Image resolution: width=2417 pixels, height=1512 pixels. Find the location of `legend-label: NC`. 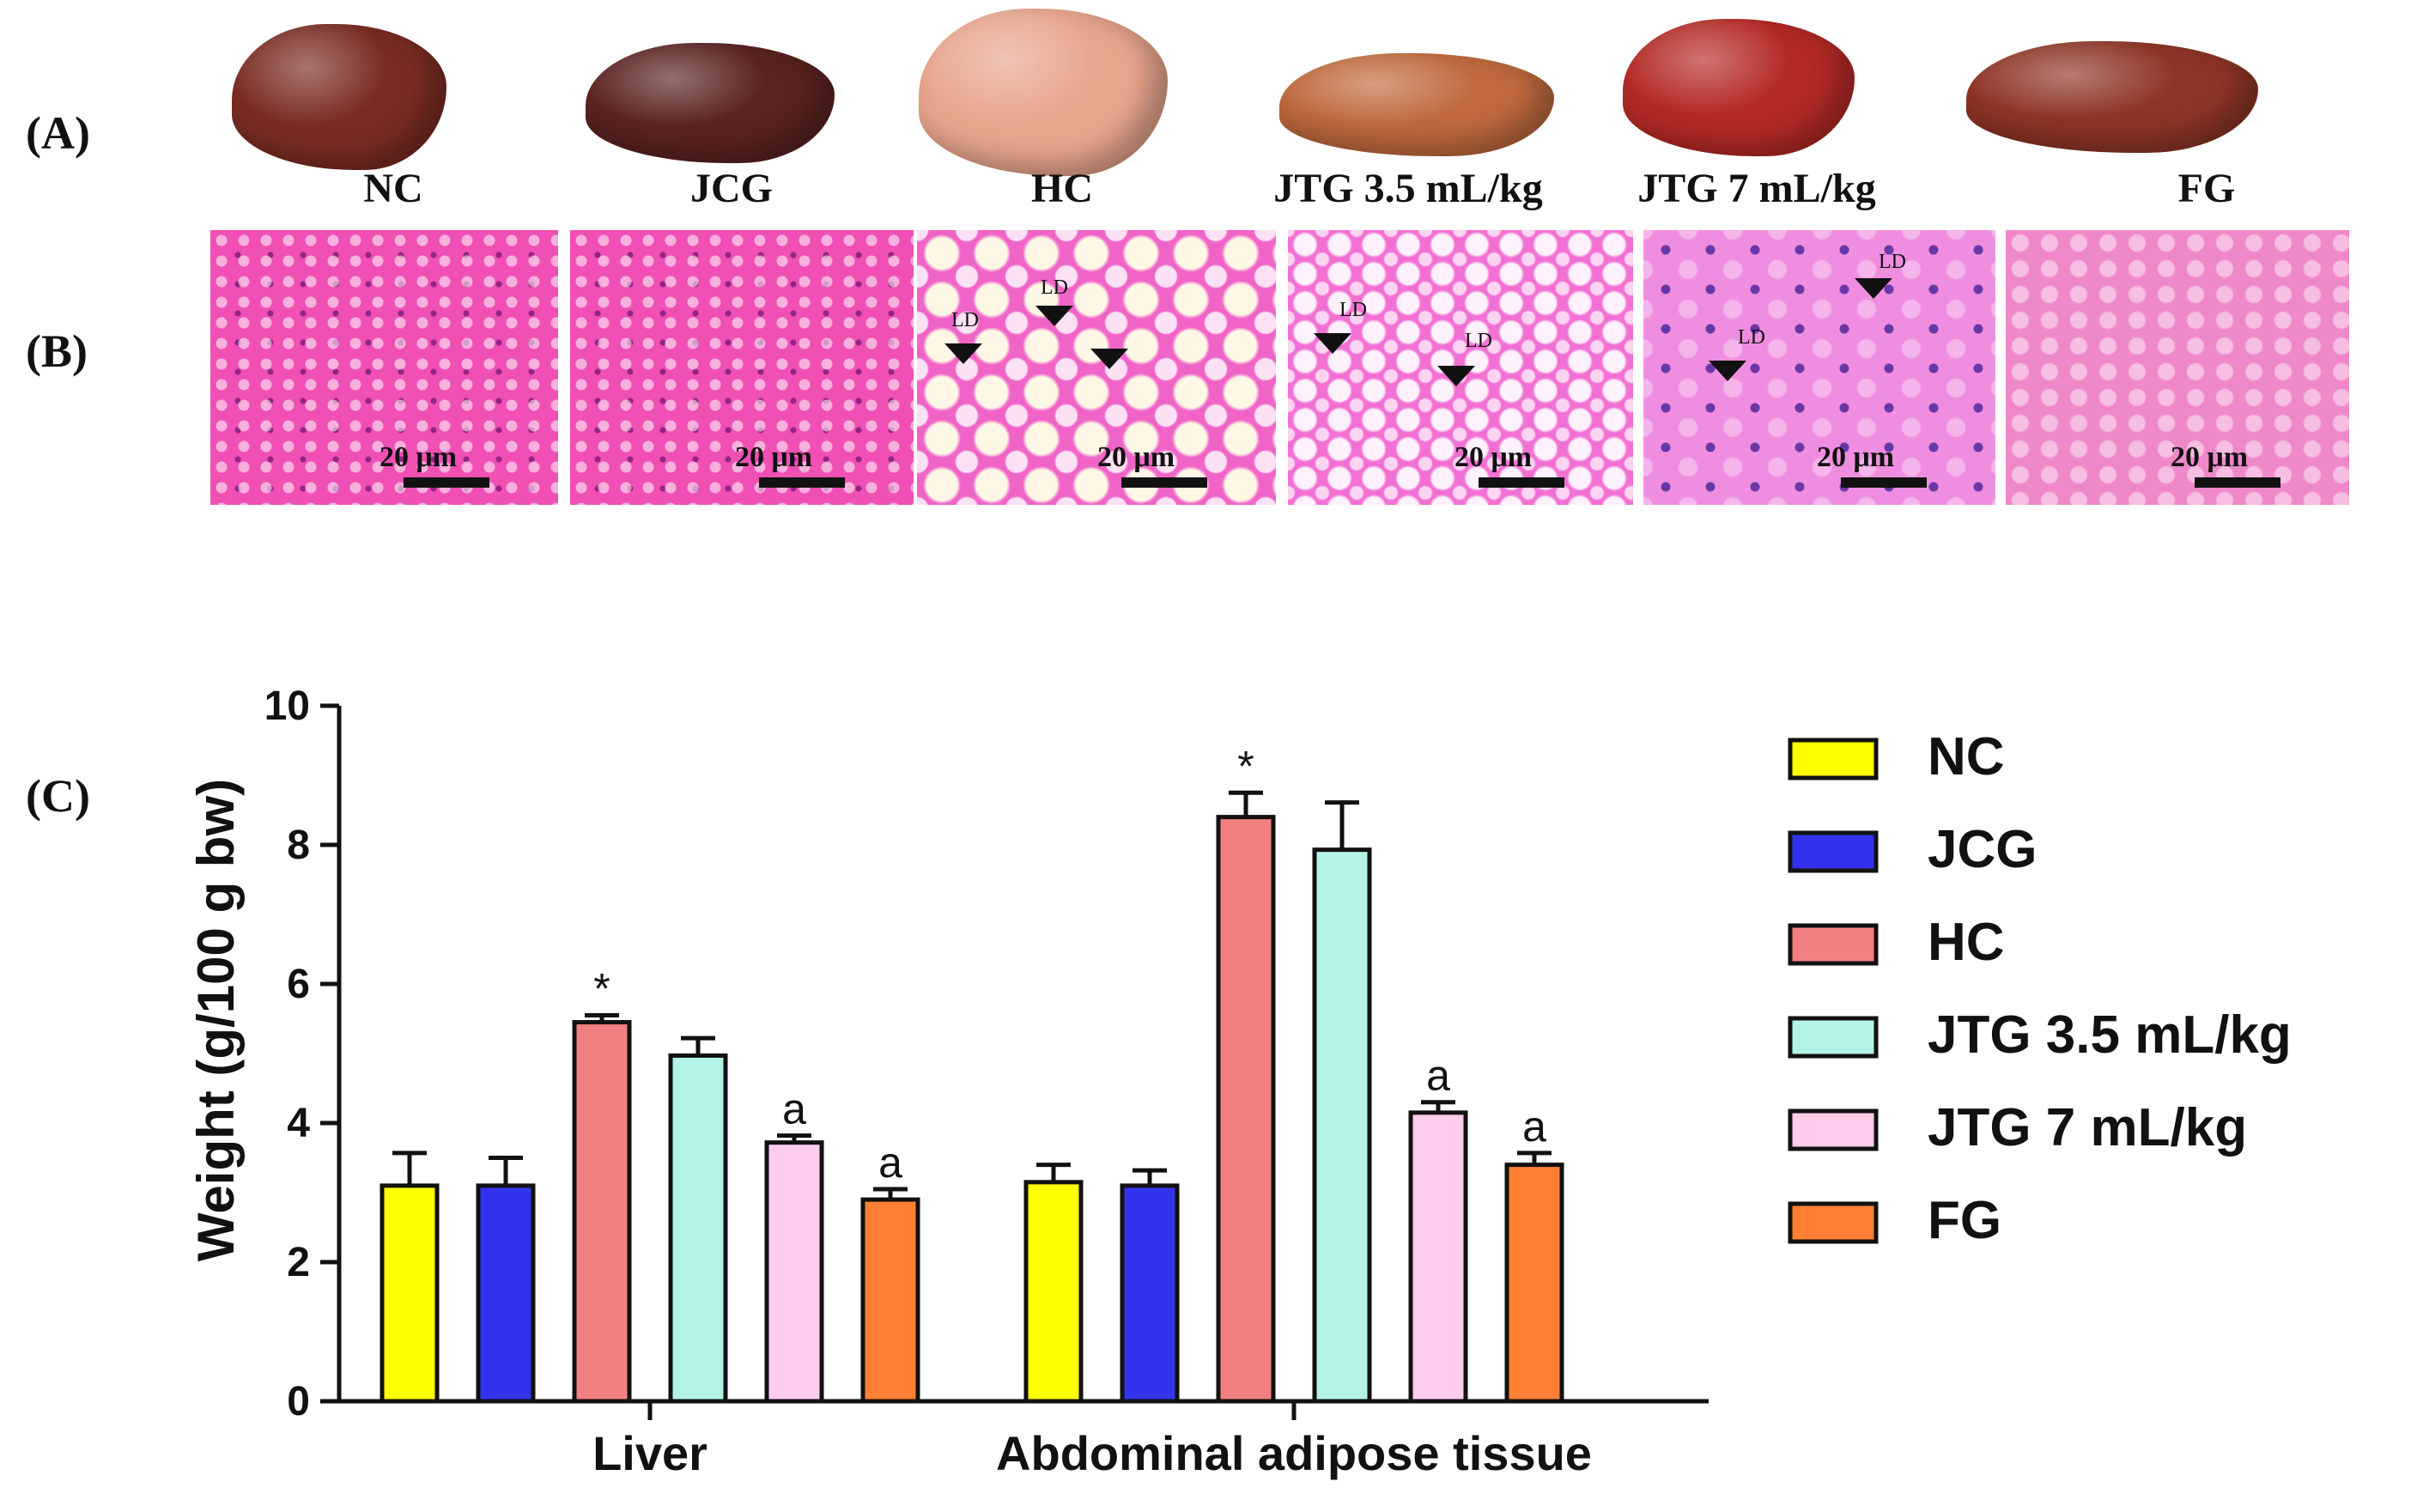

legend-label: NC is located at coordinates (1967, 756).